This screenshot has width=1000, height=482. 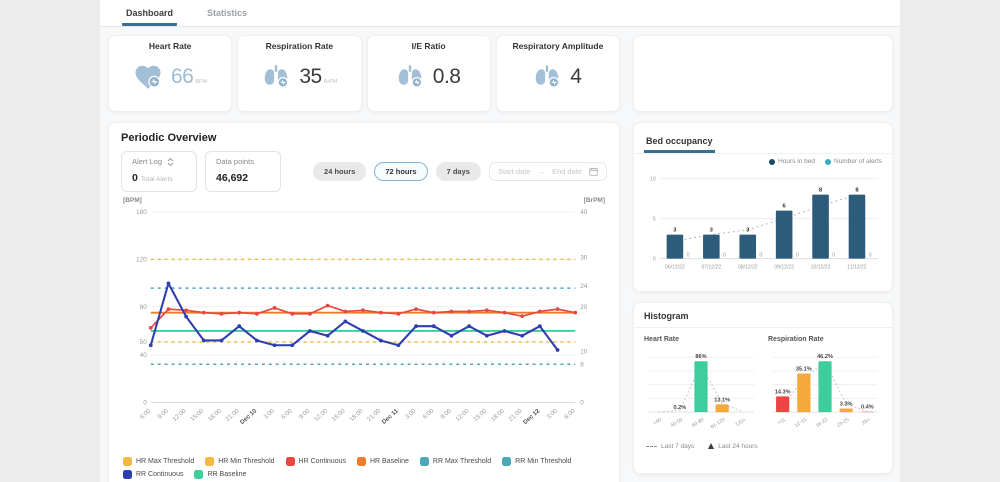 What do you see at coordinates (558, 46) in the screenshot?
I see `metric-title: Respiratory Amplitude` at bounding box center [558, 46].